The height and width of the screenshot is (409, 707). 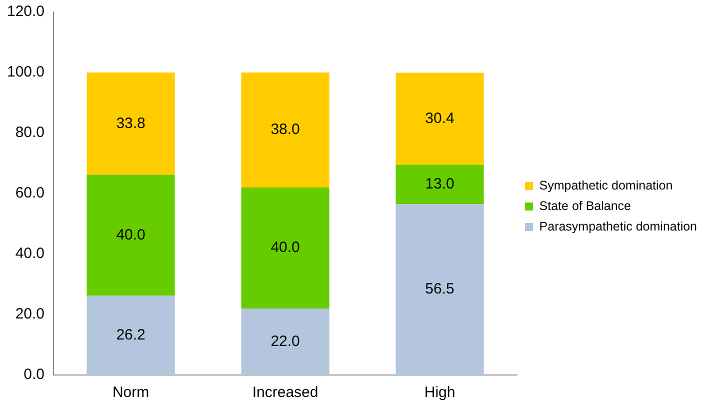 I want to click on data-label: 38.0, so click(x=285, y=129).